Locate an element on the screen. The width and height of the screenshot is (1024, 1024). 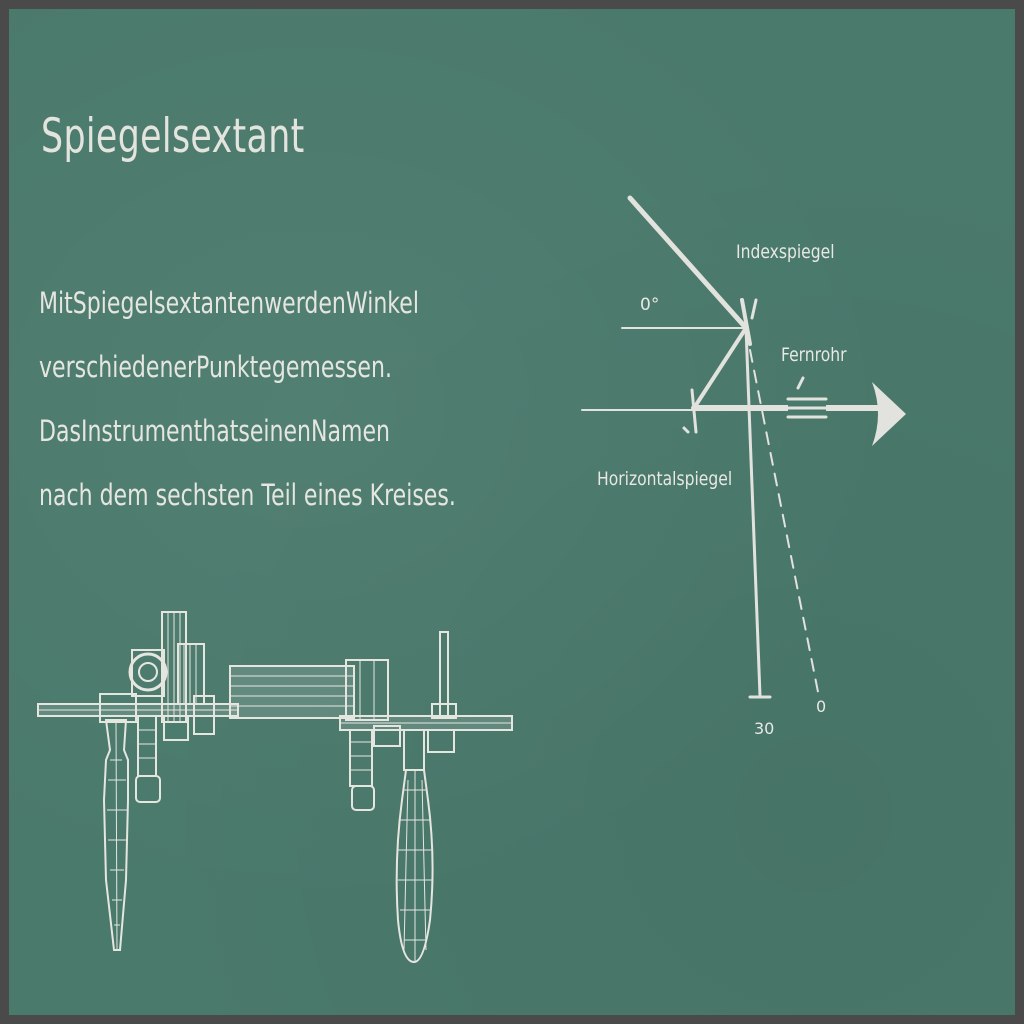
description-word: Instrument is located at coordinates (141, 431).